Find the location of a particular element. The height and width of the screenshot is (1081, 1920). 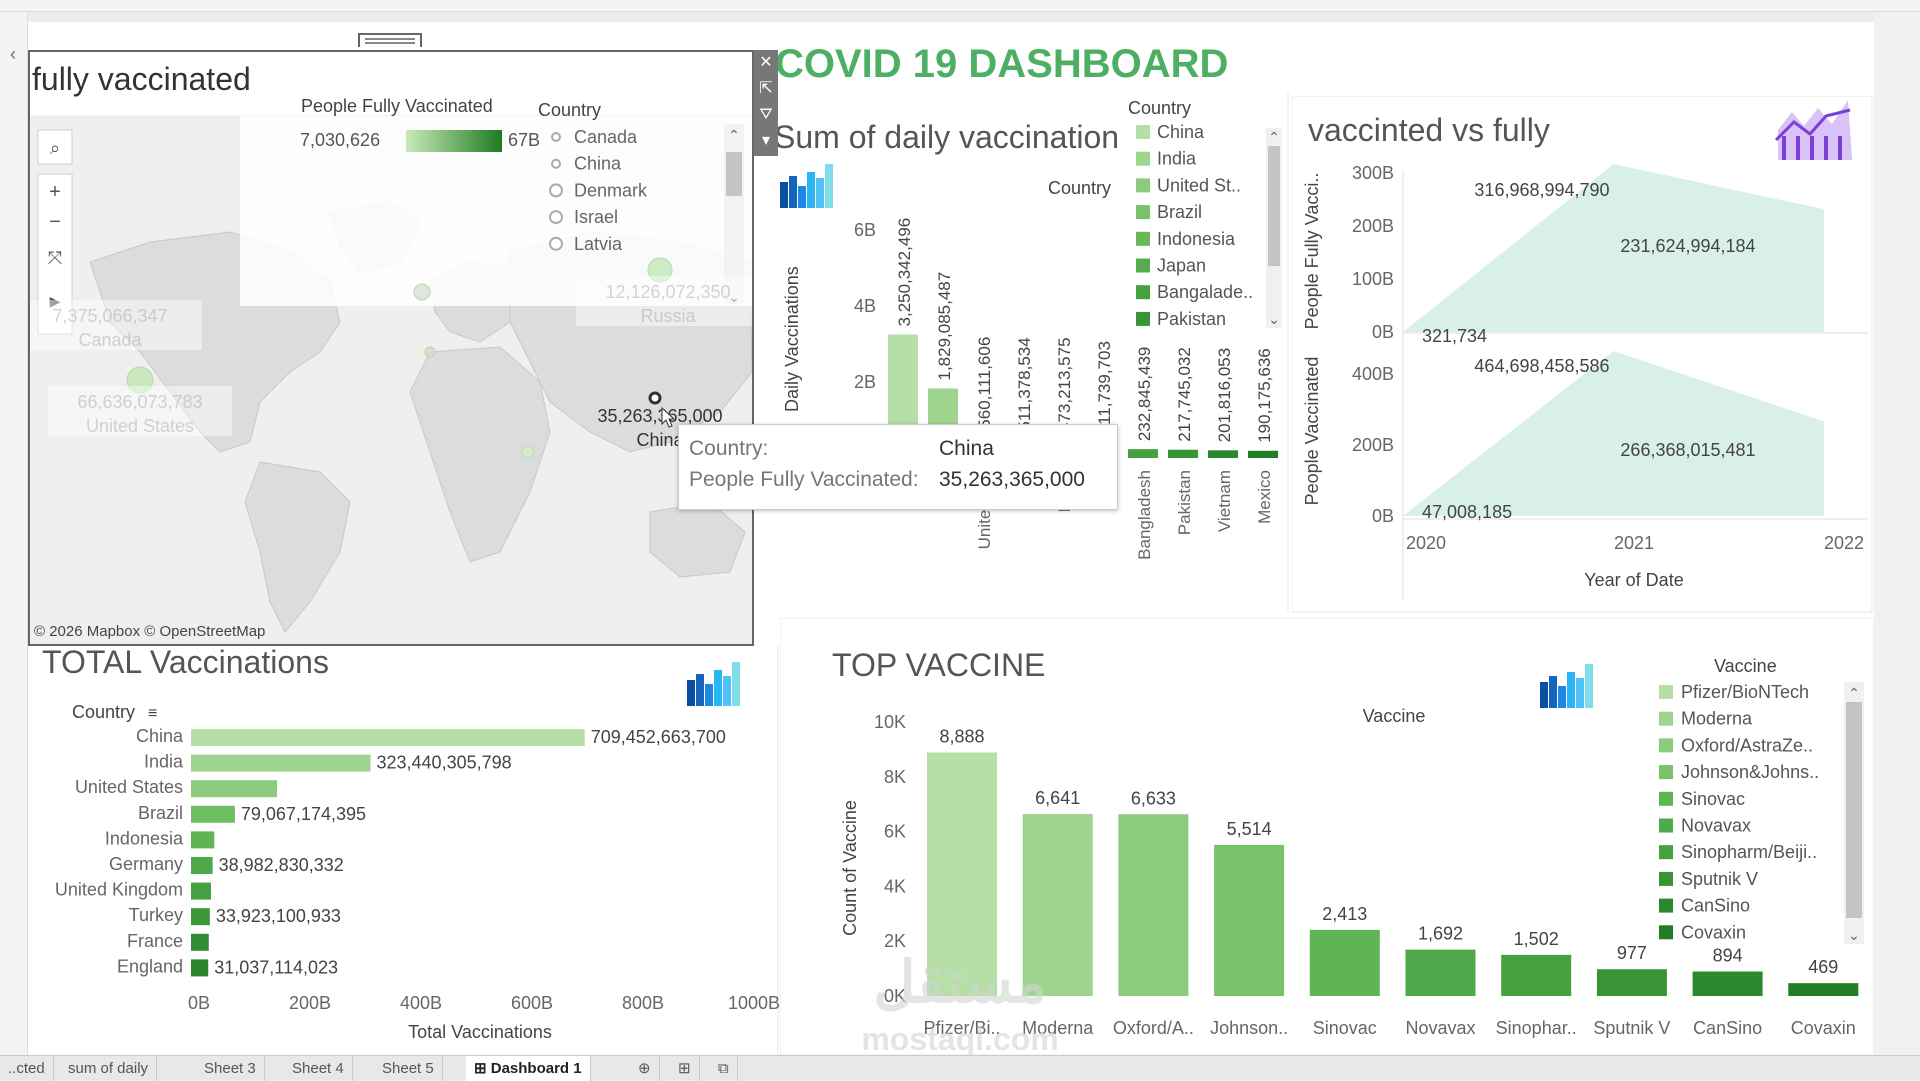

vaccine-legend-item: Sputnik V is located at coordinates (1719, 879).